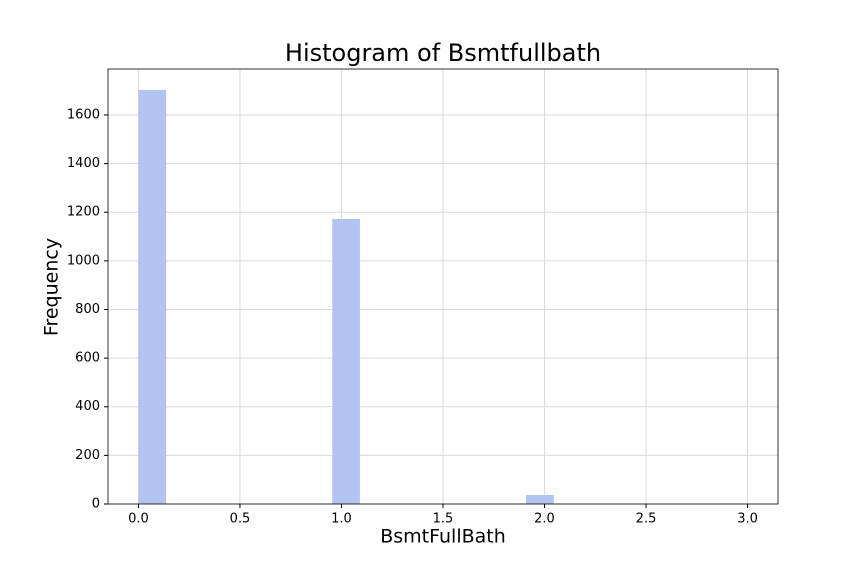 Image resolution: width=864 pixels, height=576 pixels. Describe the element at coordinates (96, 504) in the screenshot. I see `y-tick-label: 0` at that location.